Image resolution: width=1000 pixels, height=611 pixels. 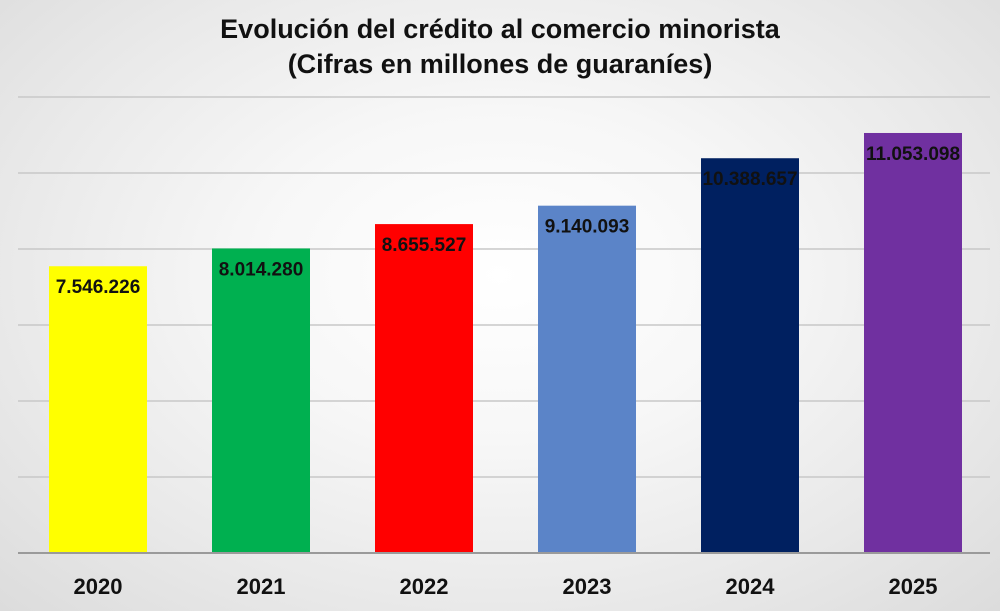 What do you see at coordinates (587, 227) in the screenshot?
I see `data-label-2023: 9.140.093` at bounding box center [587, 227].